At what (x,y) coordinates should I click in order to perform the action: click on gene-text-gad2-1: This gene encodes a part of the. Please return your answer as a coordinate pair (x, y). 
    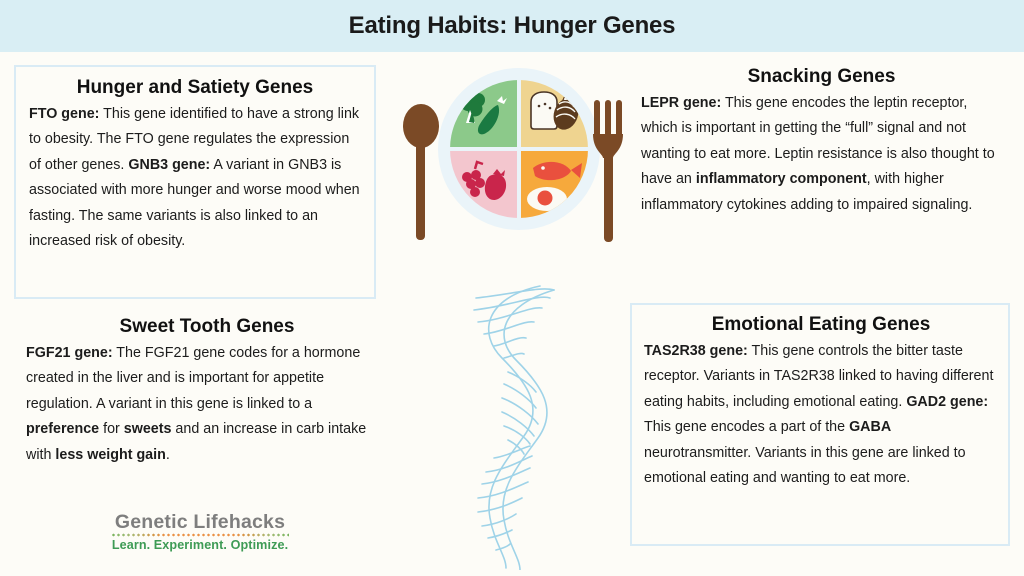
    Looking at the image, I should click on (747, 427).